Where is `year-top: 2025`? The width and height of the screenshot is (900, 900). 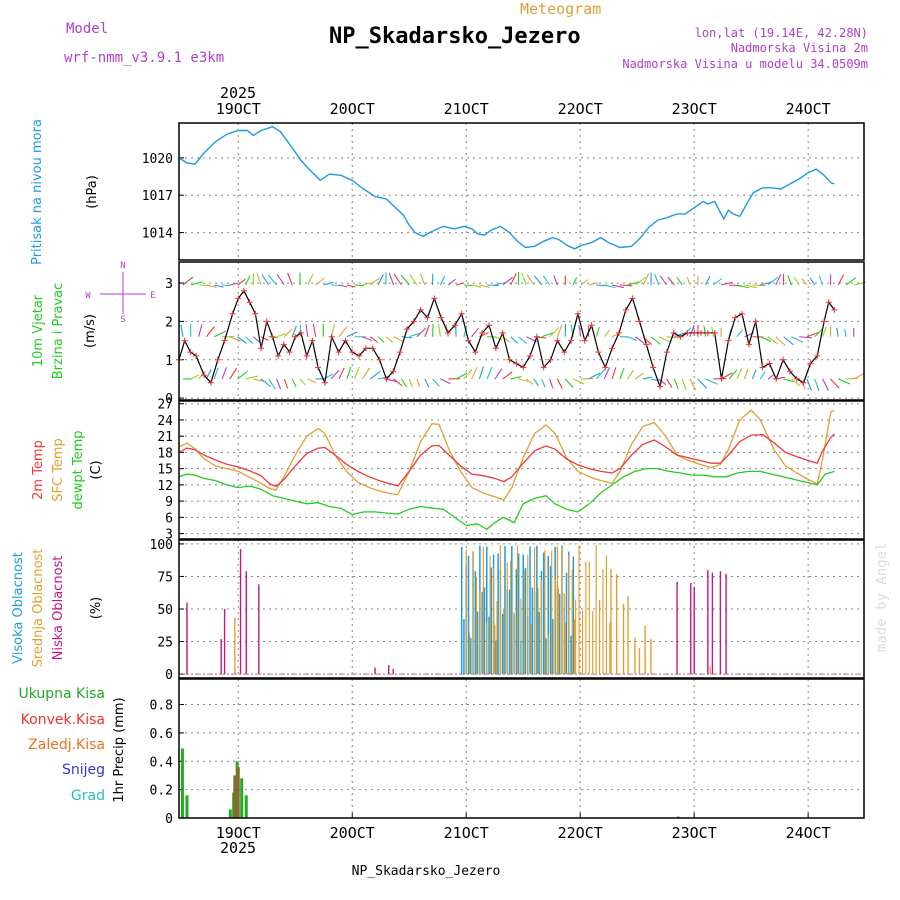
year-top: 2025 is located at coordinates (238, 93).